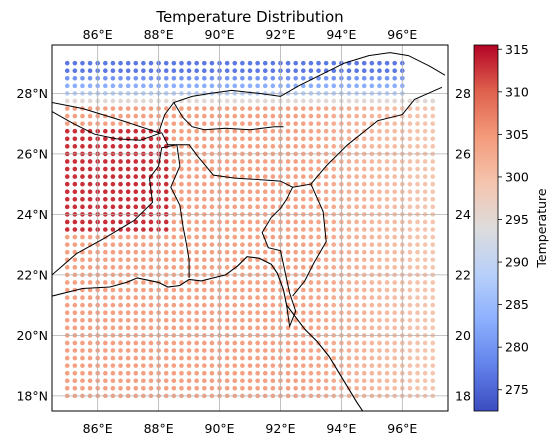 The height and width of the screenshot is (445, 558). Describe the element at coordinates (159, 34) in the screenshot. I see `lon-tick-label-top: 88°E` at that location.